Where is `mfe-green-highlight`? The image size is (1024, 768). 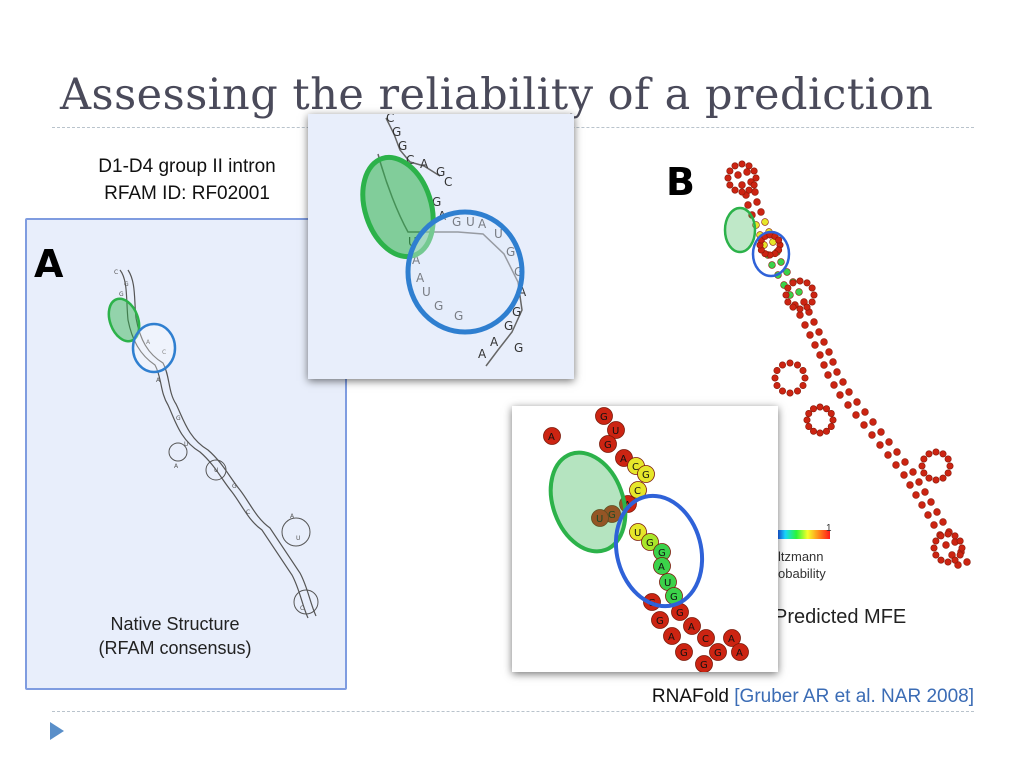 mfe-green-highlight is located at coordinates (740, 230).